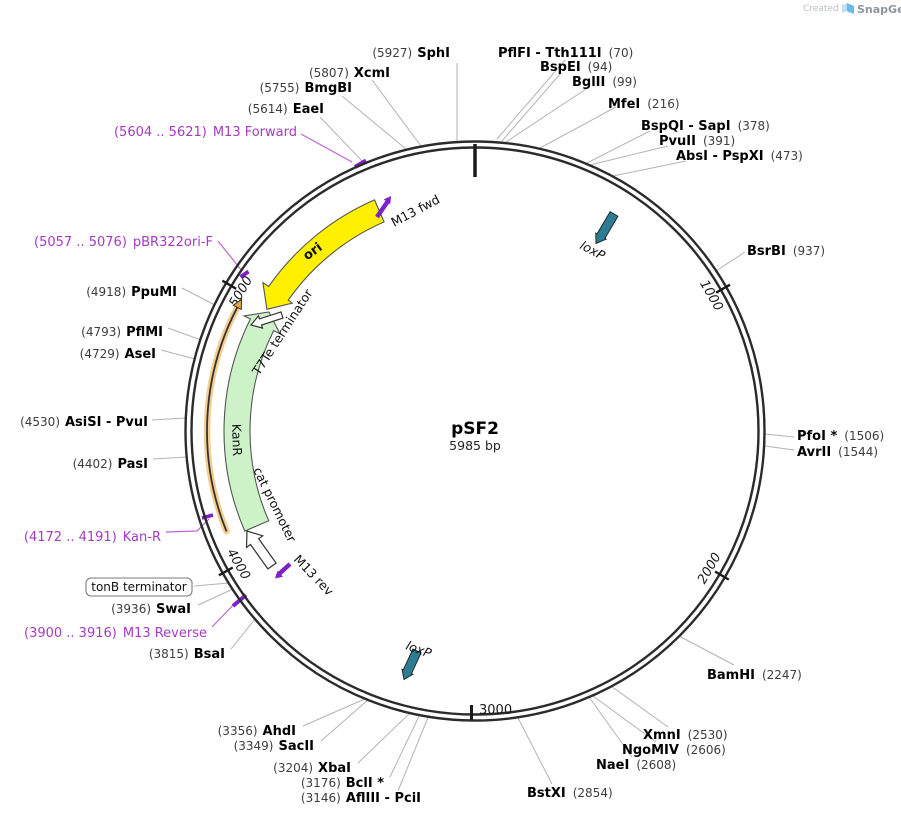 The image size is (901, 816). Describe the element at coordinates (840, 436) in the screenshot. I see `site-pfoi: PfoI * (1506)` at that location.